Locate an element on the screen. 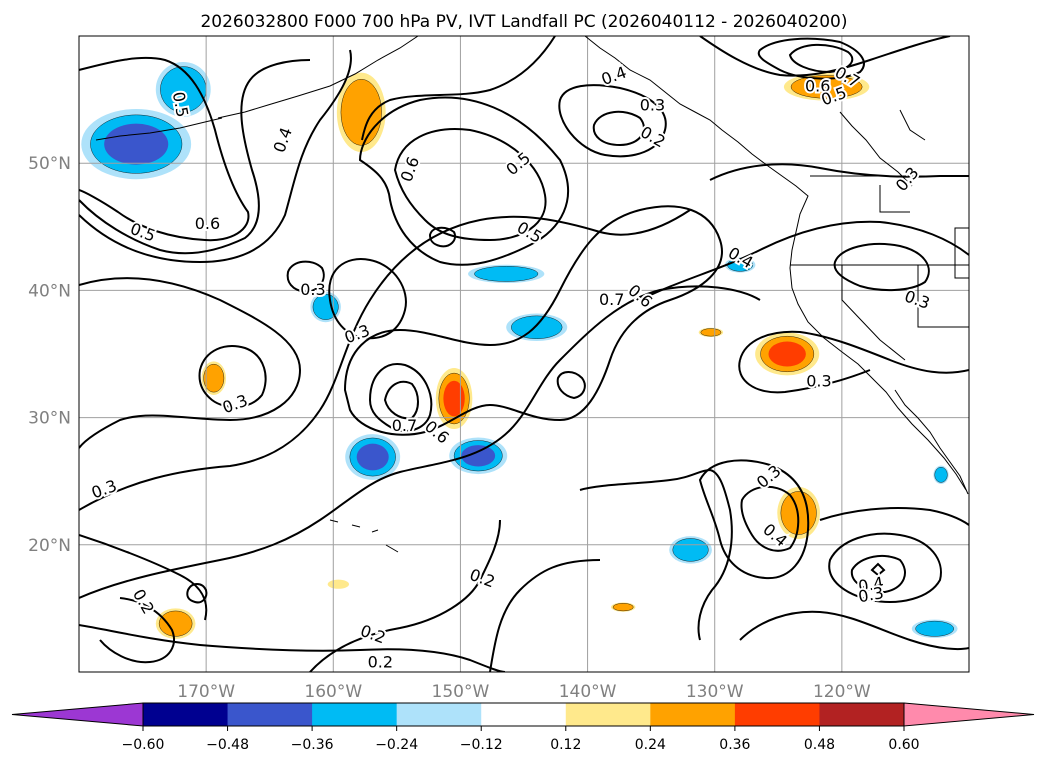  colorbar-tick-label: −0.48 is located at coordinates (227, 745).